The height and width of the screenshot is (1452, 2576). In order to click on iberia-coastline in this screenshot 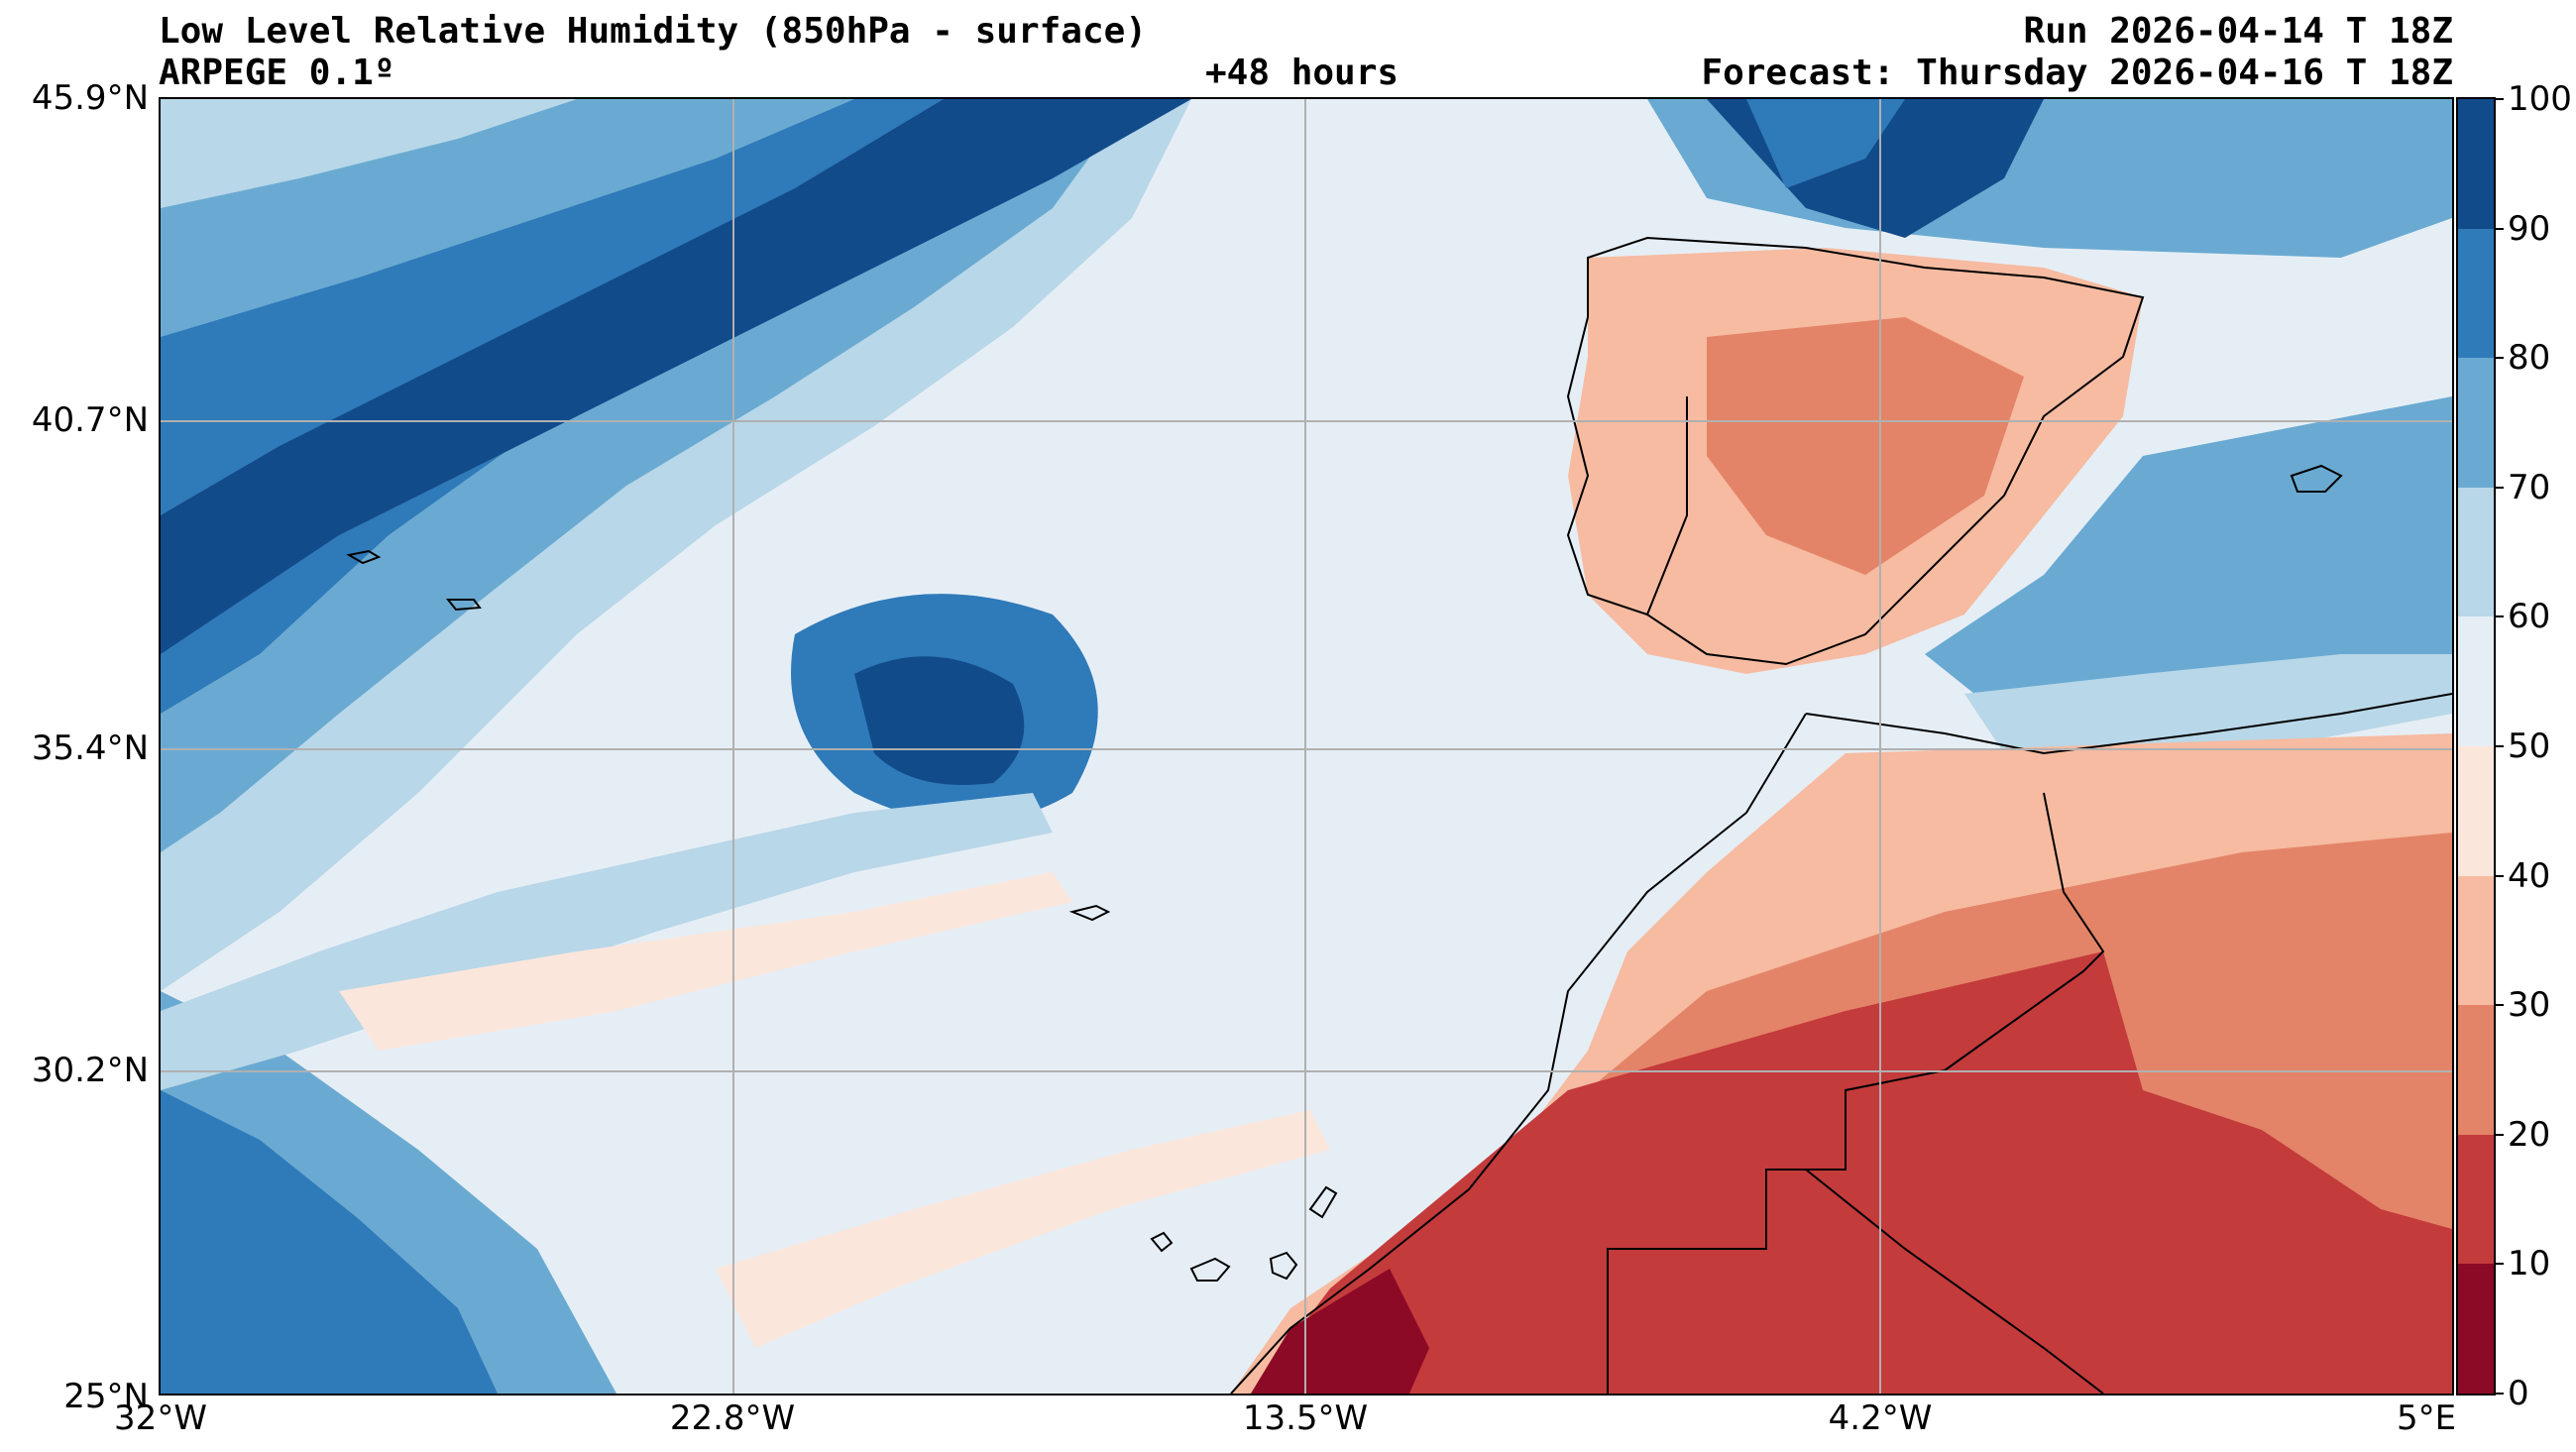, I will do `click(1855, 451)`.